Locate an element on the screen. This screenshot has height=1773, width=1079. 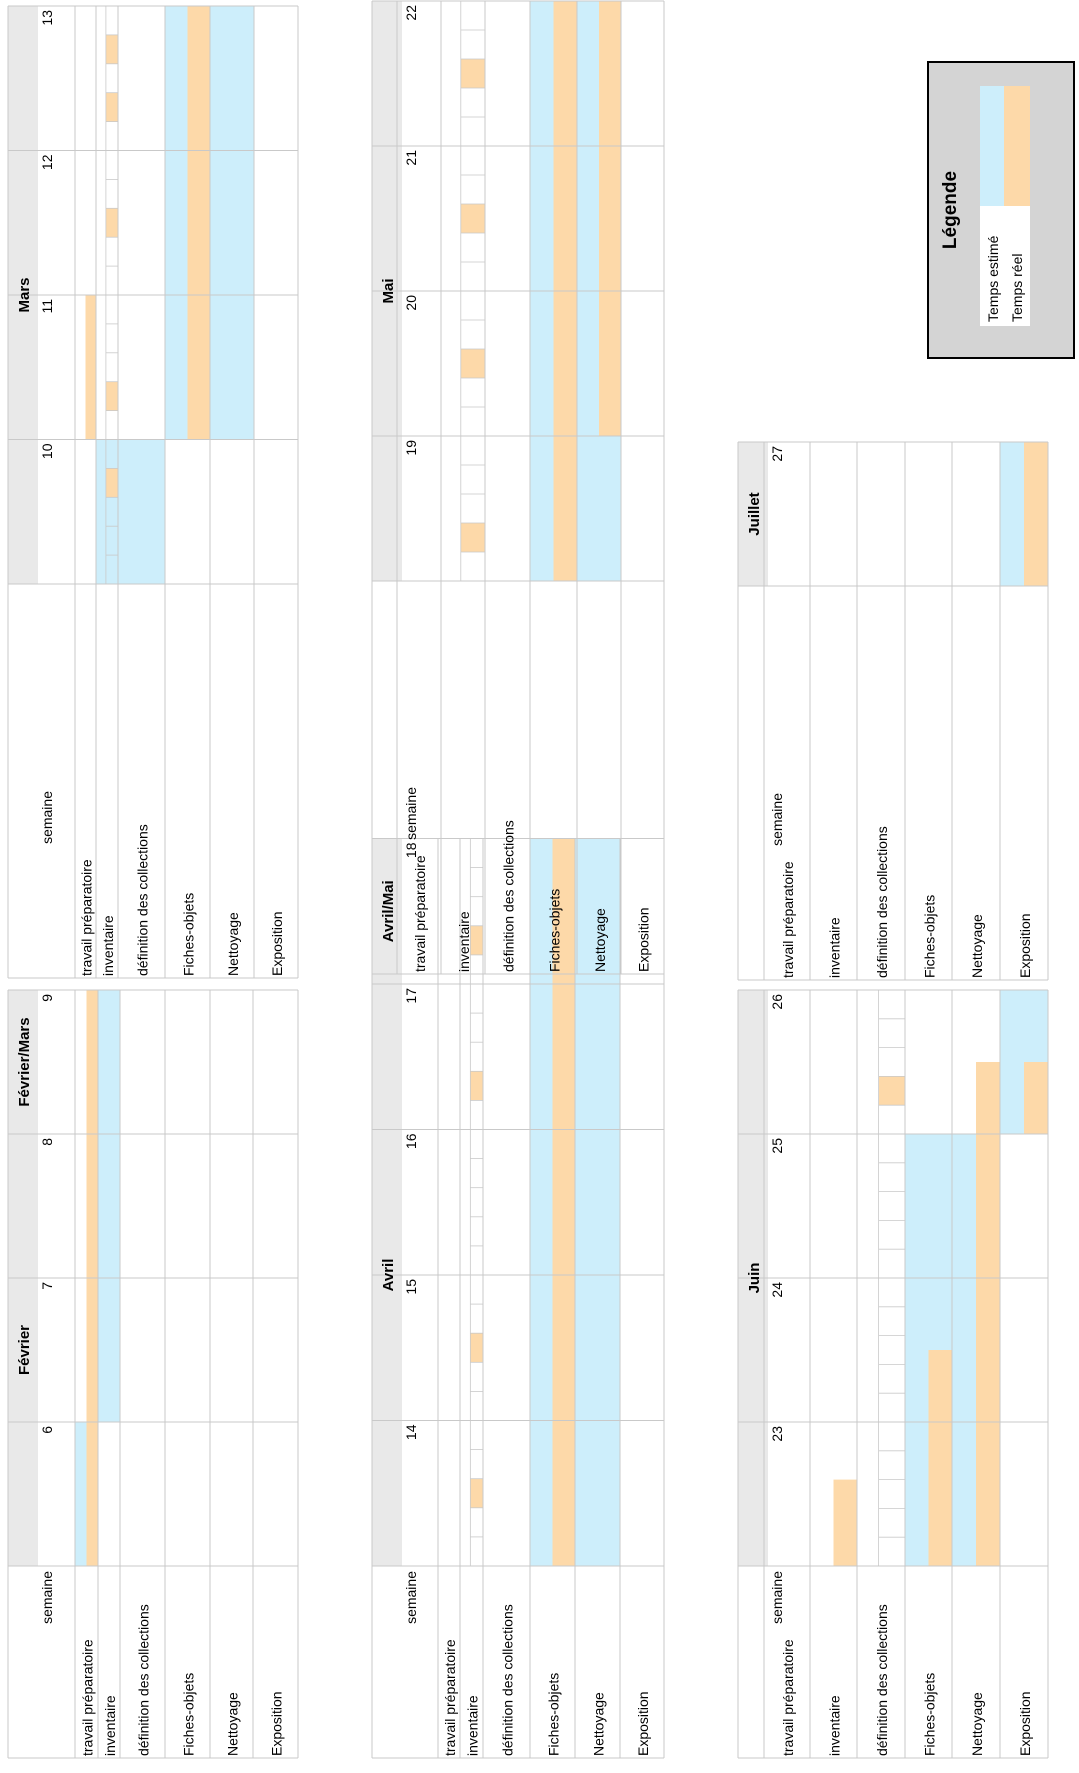
month-label: Juillet is located at coordinates (754, 513).